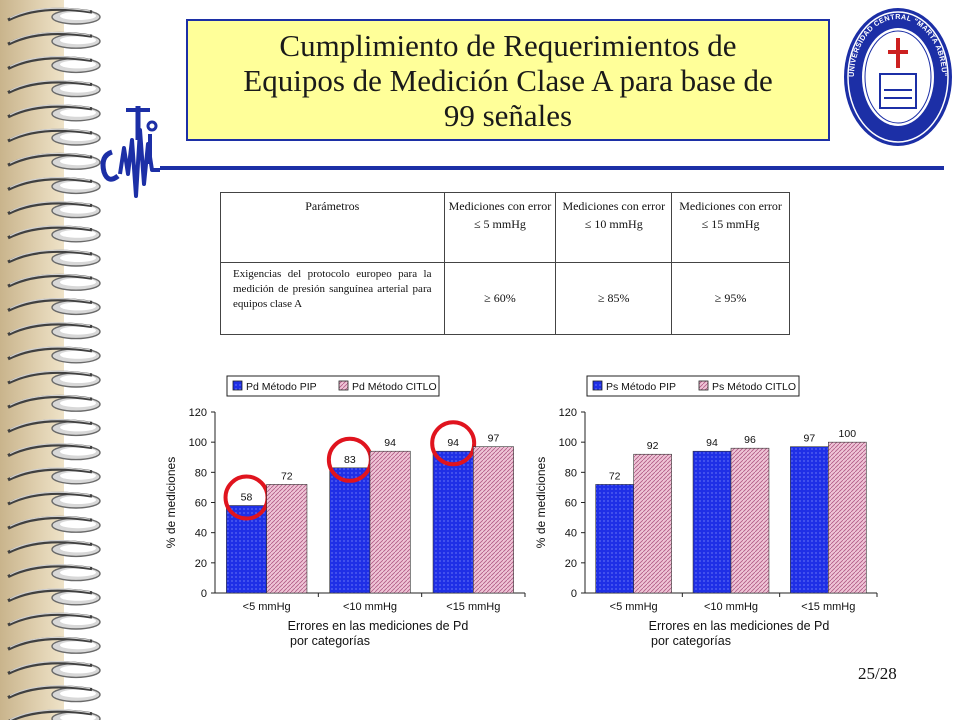  Describe the element at coordinates (500, 227) in the screenshot. I see `table-header: Mediciones con error ≤ 5 mmHg` at that location.